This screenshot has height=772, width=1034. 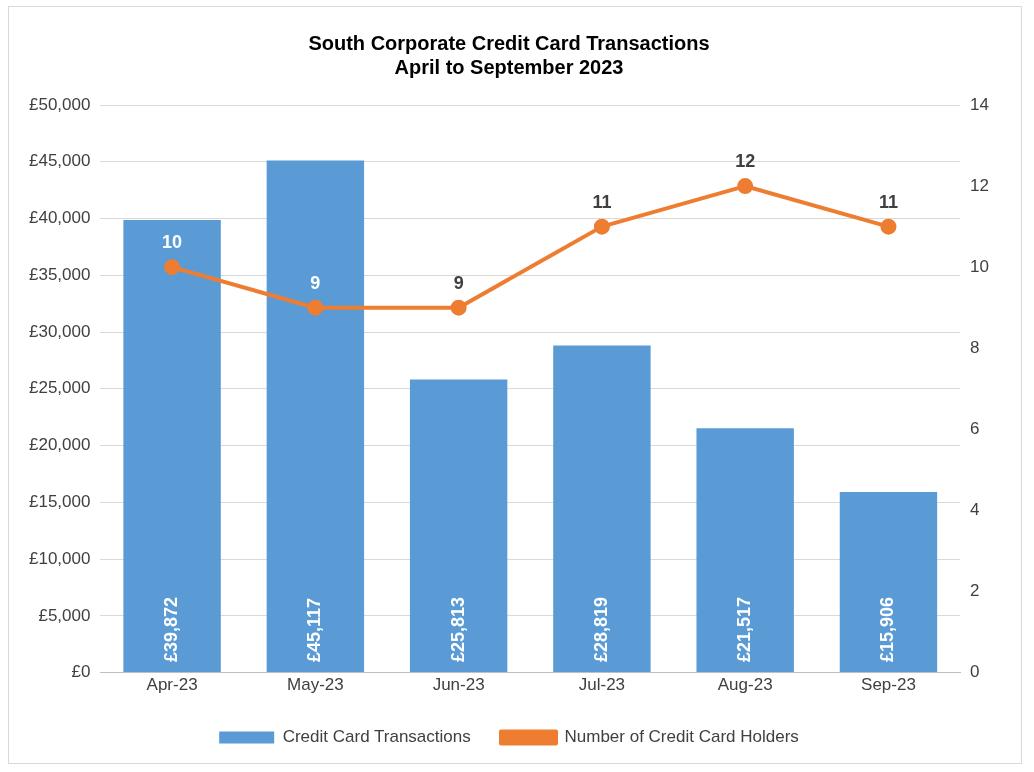 I want to click on legend-label: Credit Card Transactions, so click(x=376, y=737).